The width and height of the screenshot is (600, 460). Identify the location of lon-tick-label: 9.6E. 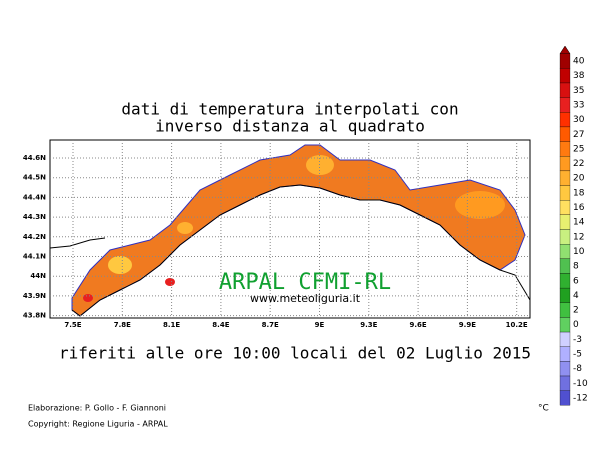
(418, 325).